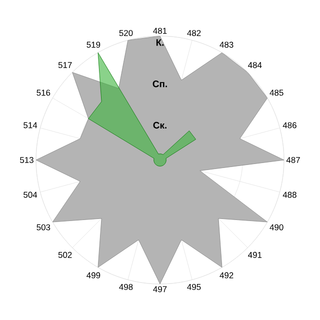  What do you see at coordinates (255, 65) in the screenshot?
I see `spoke-label: 484` at bounding box center [255, 65].